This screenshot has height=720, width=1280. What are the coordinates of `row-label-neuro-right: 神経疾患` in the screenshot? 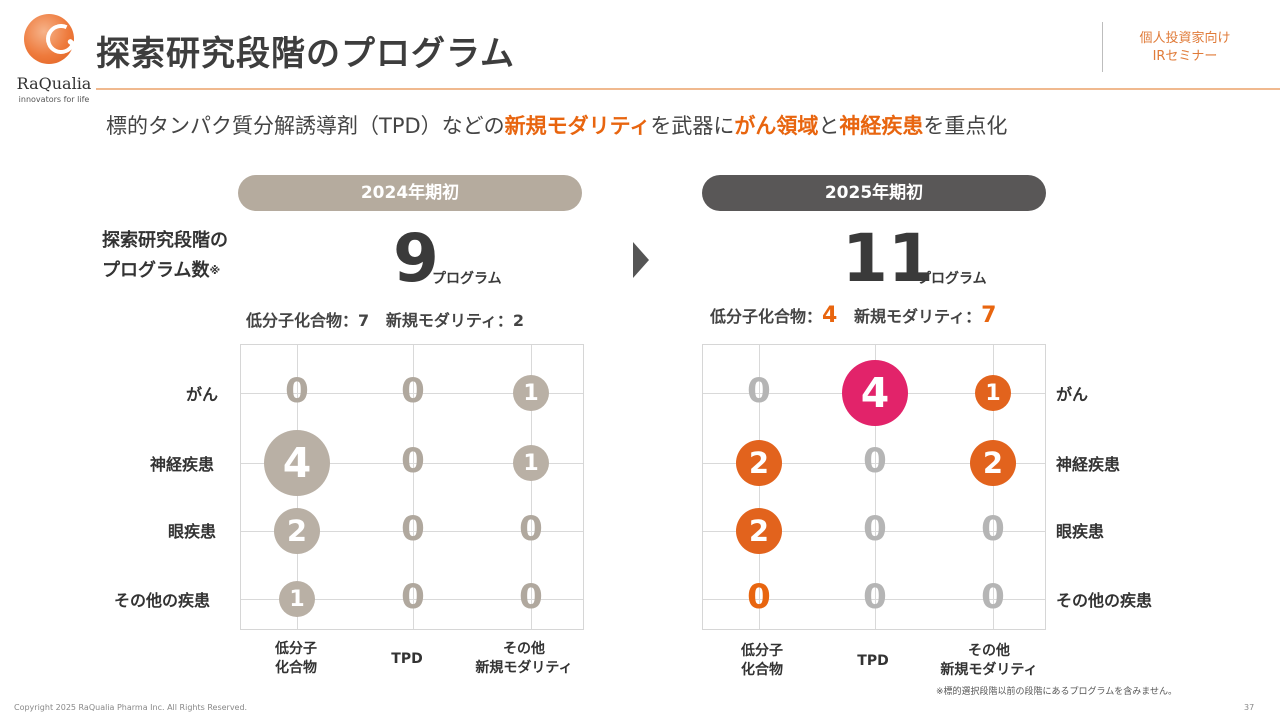 It's located at (1088, 464).